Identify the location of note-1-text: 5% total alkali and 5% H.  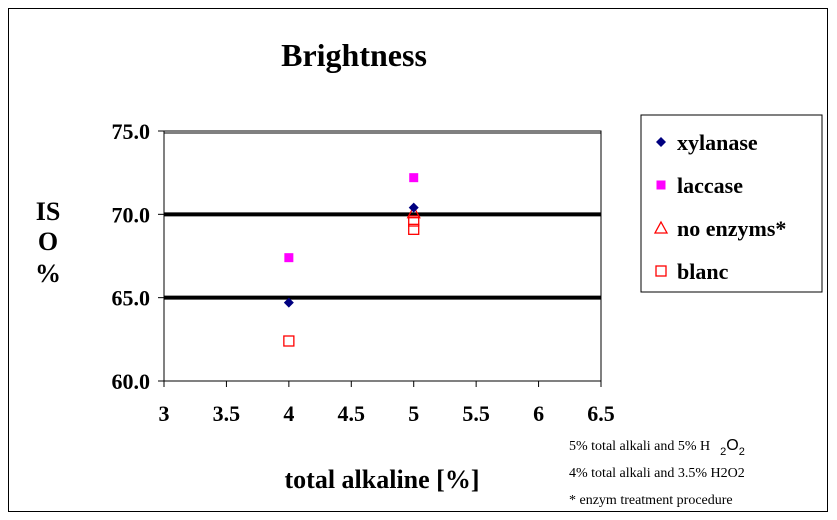
(639, 446).